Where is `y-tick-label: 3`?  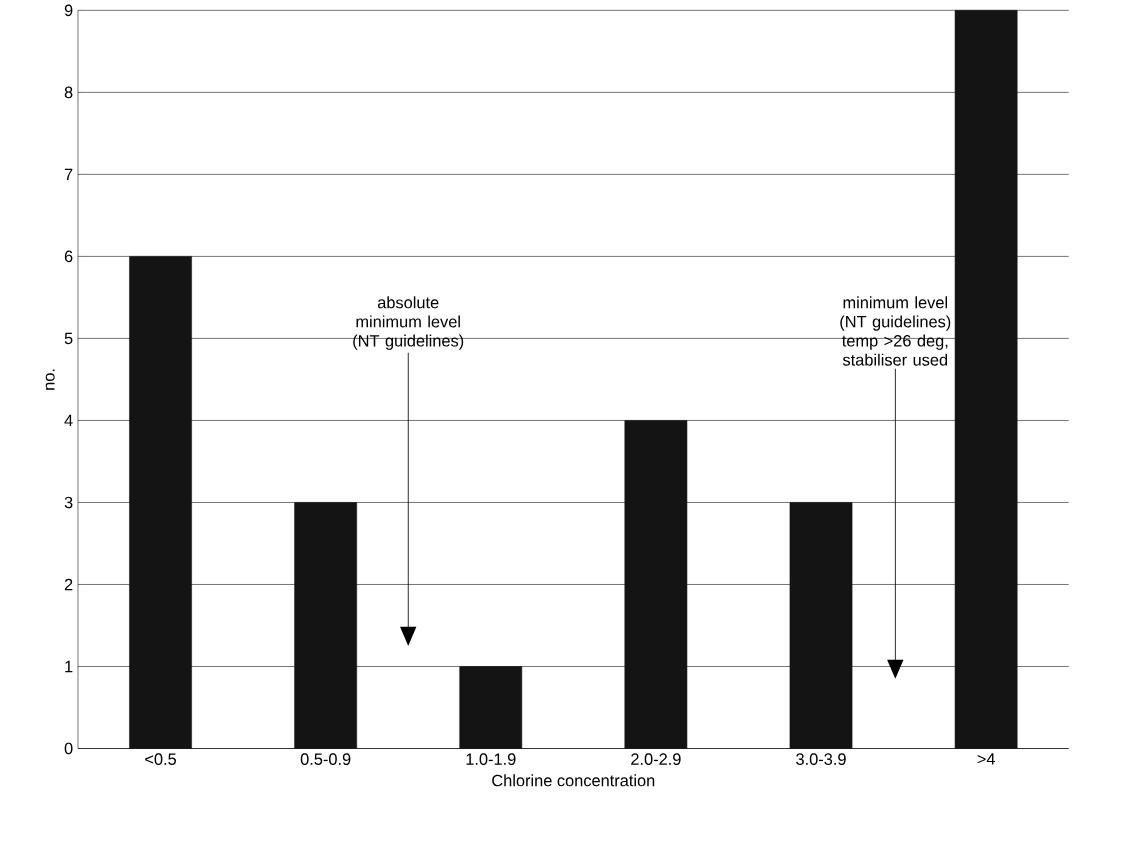
y-tick-label: 3 is located at coordinates (68, 502).